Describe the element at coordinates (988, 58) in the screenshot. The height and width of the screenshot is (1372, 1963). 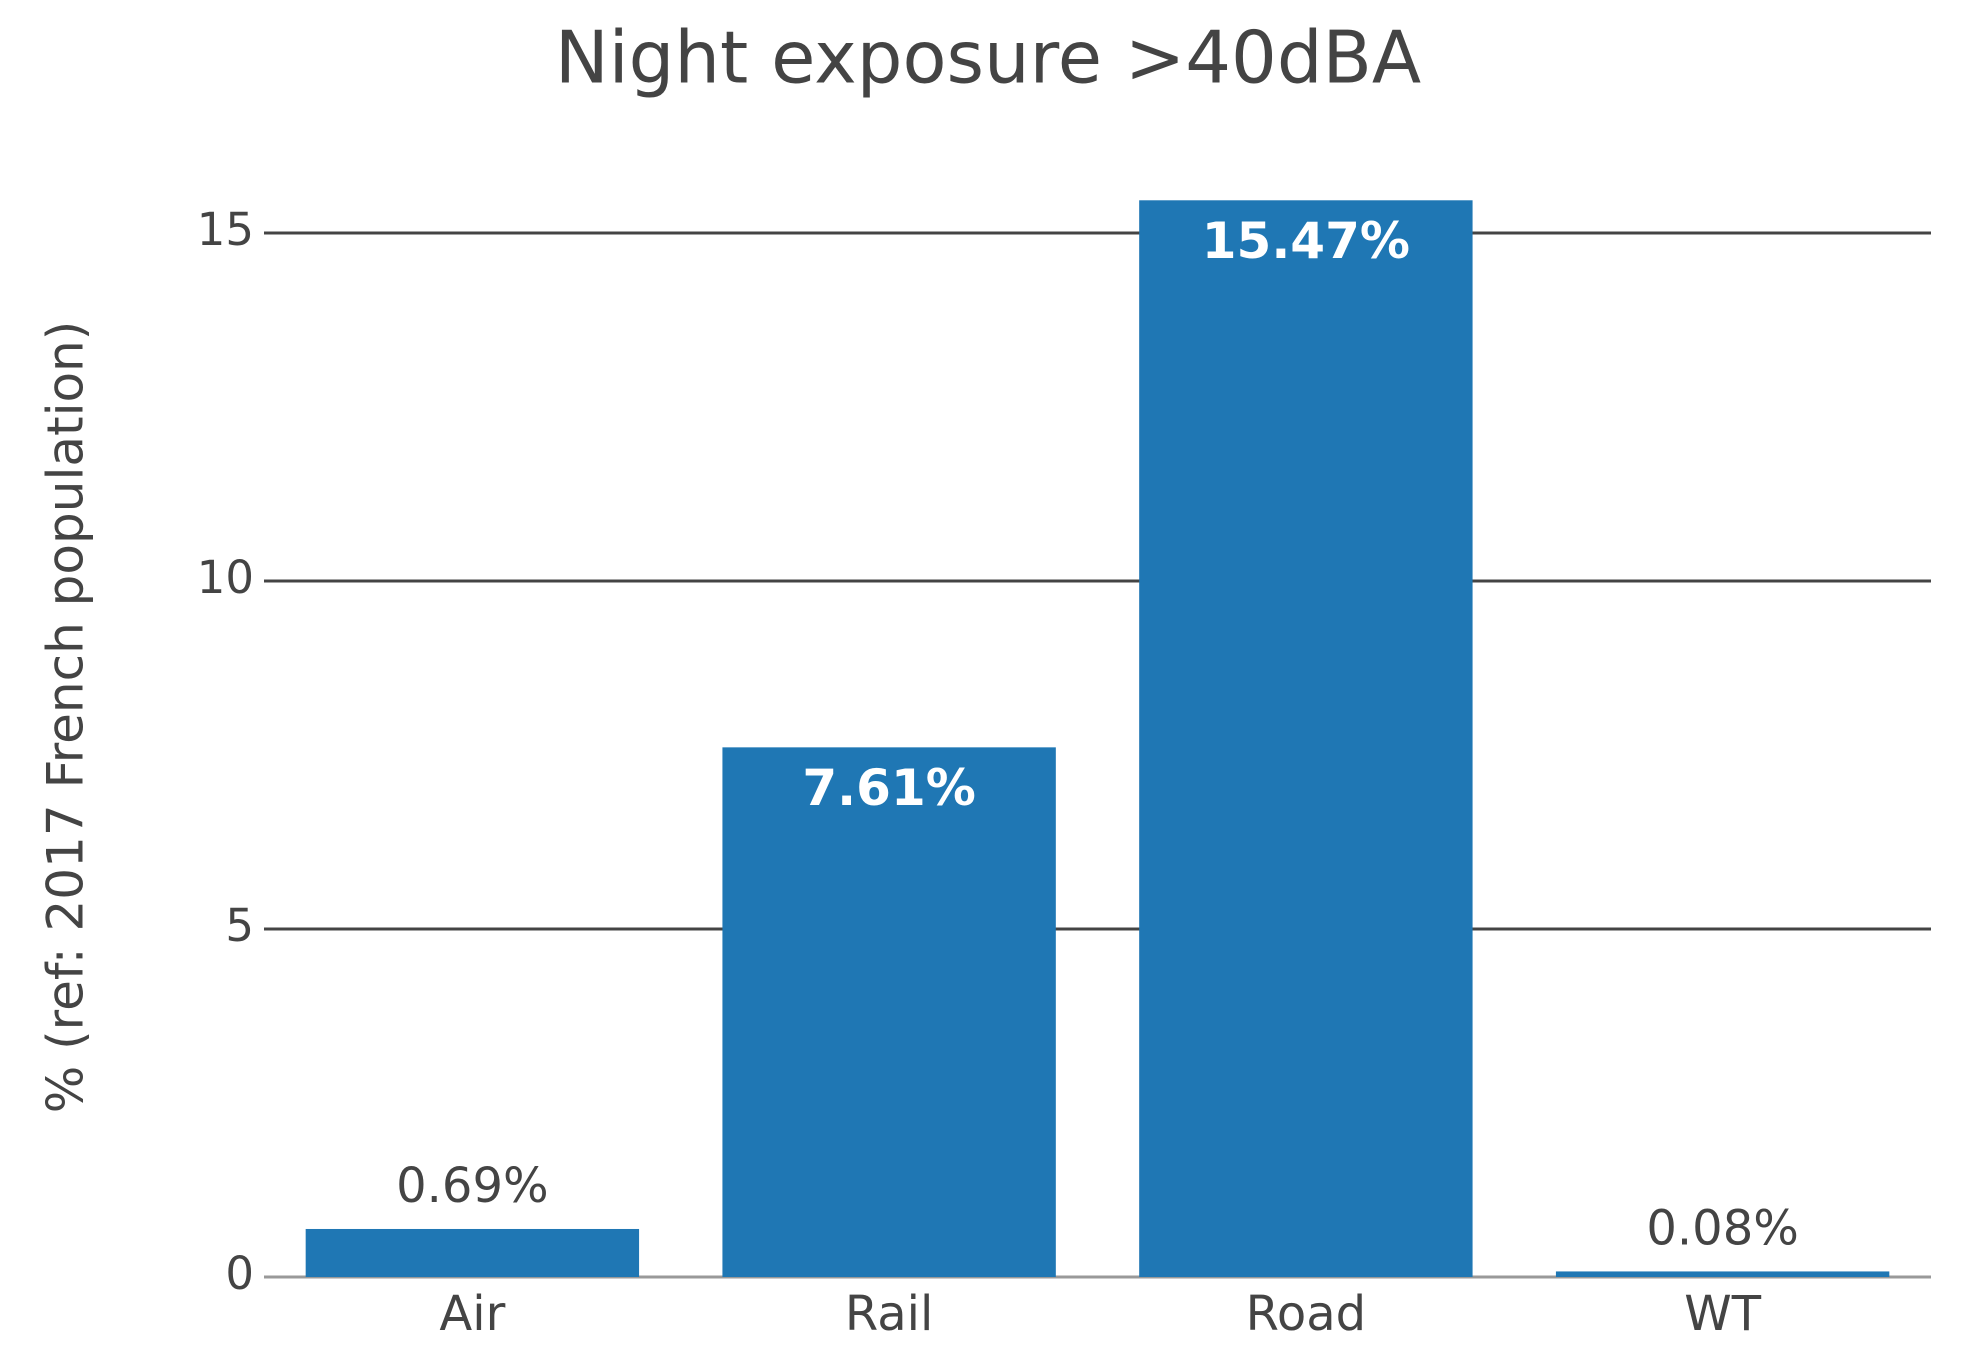
I see `chart-title: Night exposure >40dBA` at that location.